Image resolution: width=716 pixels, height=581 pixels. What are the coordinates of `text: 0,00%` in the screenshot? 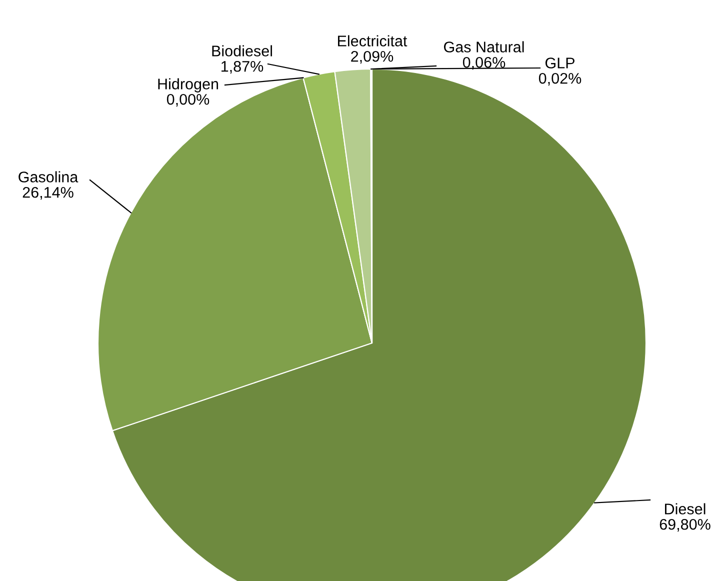 It's located at (188, 100).